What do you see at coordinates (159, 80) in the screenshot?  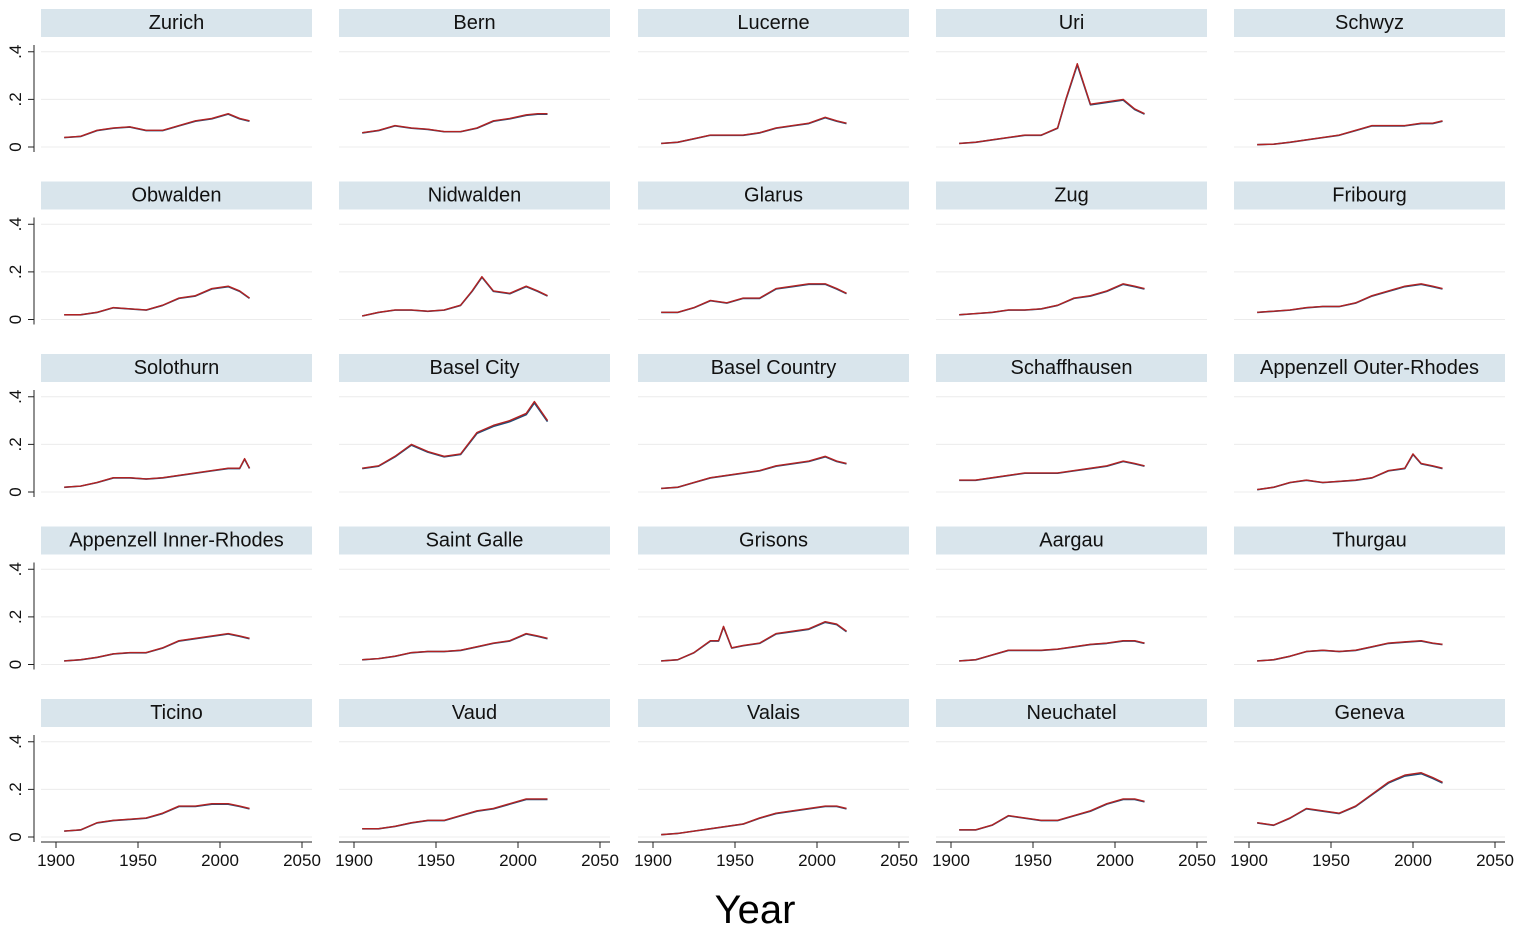 I see `panel: Zurich 0 .2 .4` at bounding box center [159, 80].